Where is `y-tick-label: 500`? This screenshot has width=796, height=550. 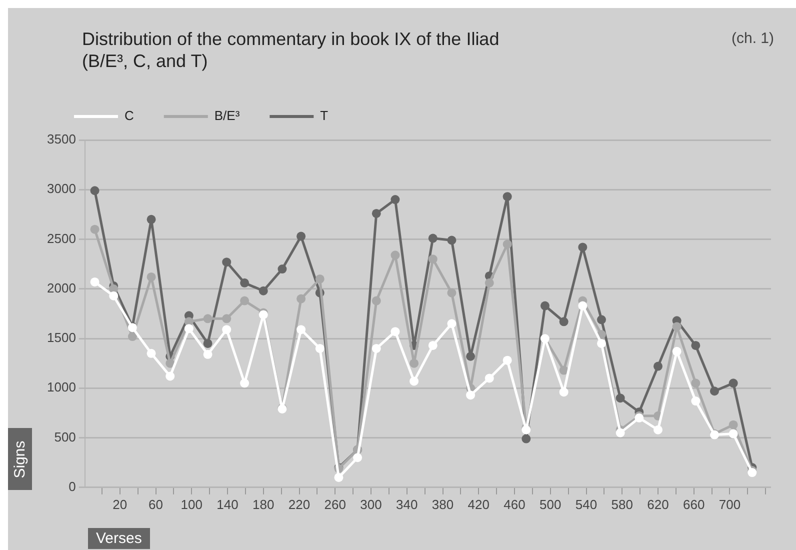 y-tick-label: 500 is located at coordinates (65, 436).